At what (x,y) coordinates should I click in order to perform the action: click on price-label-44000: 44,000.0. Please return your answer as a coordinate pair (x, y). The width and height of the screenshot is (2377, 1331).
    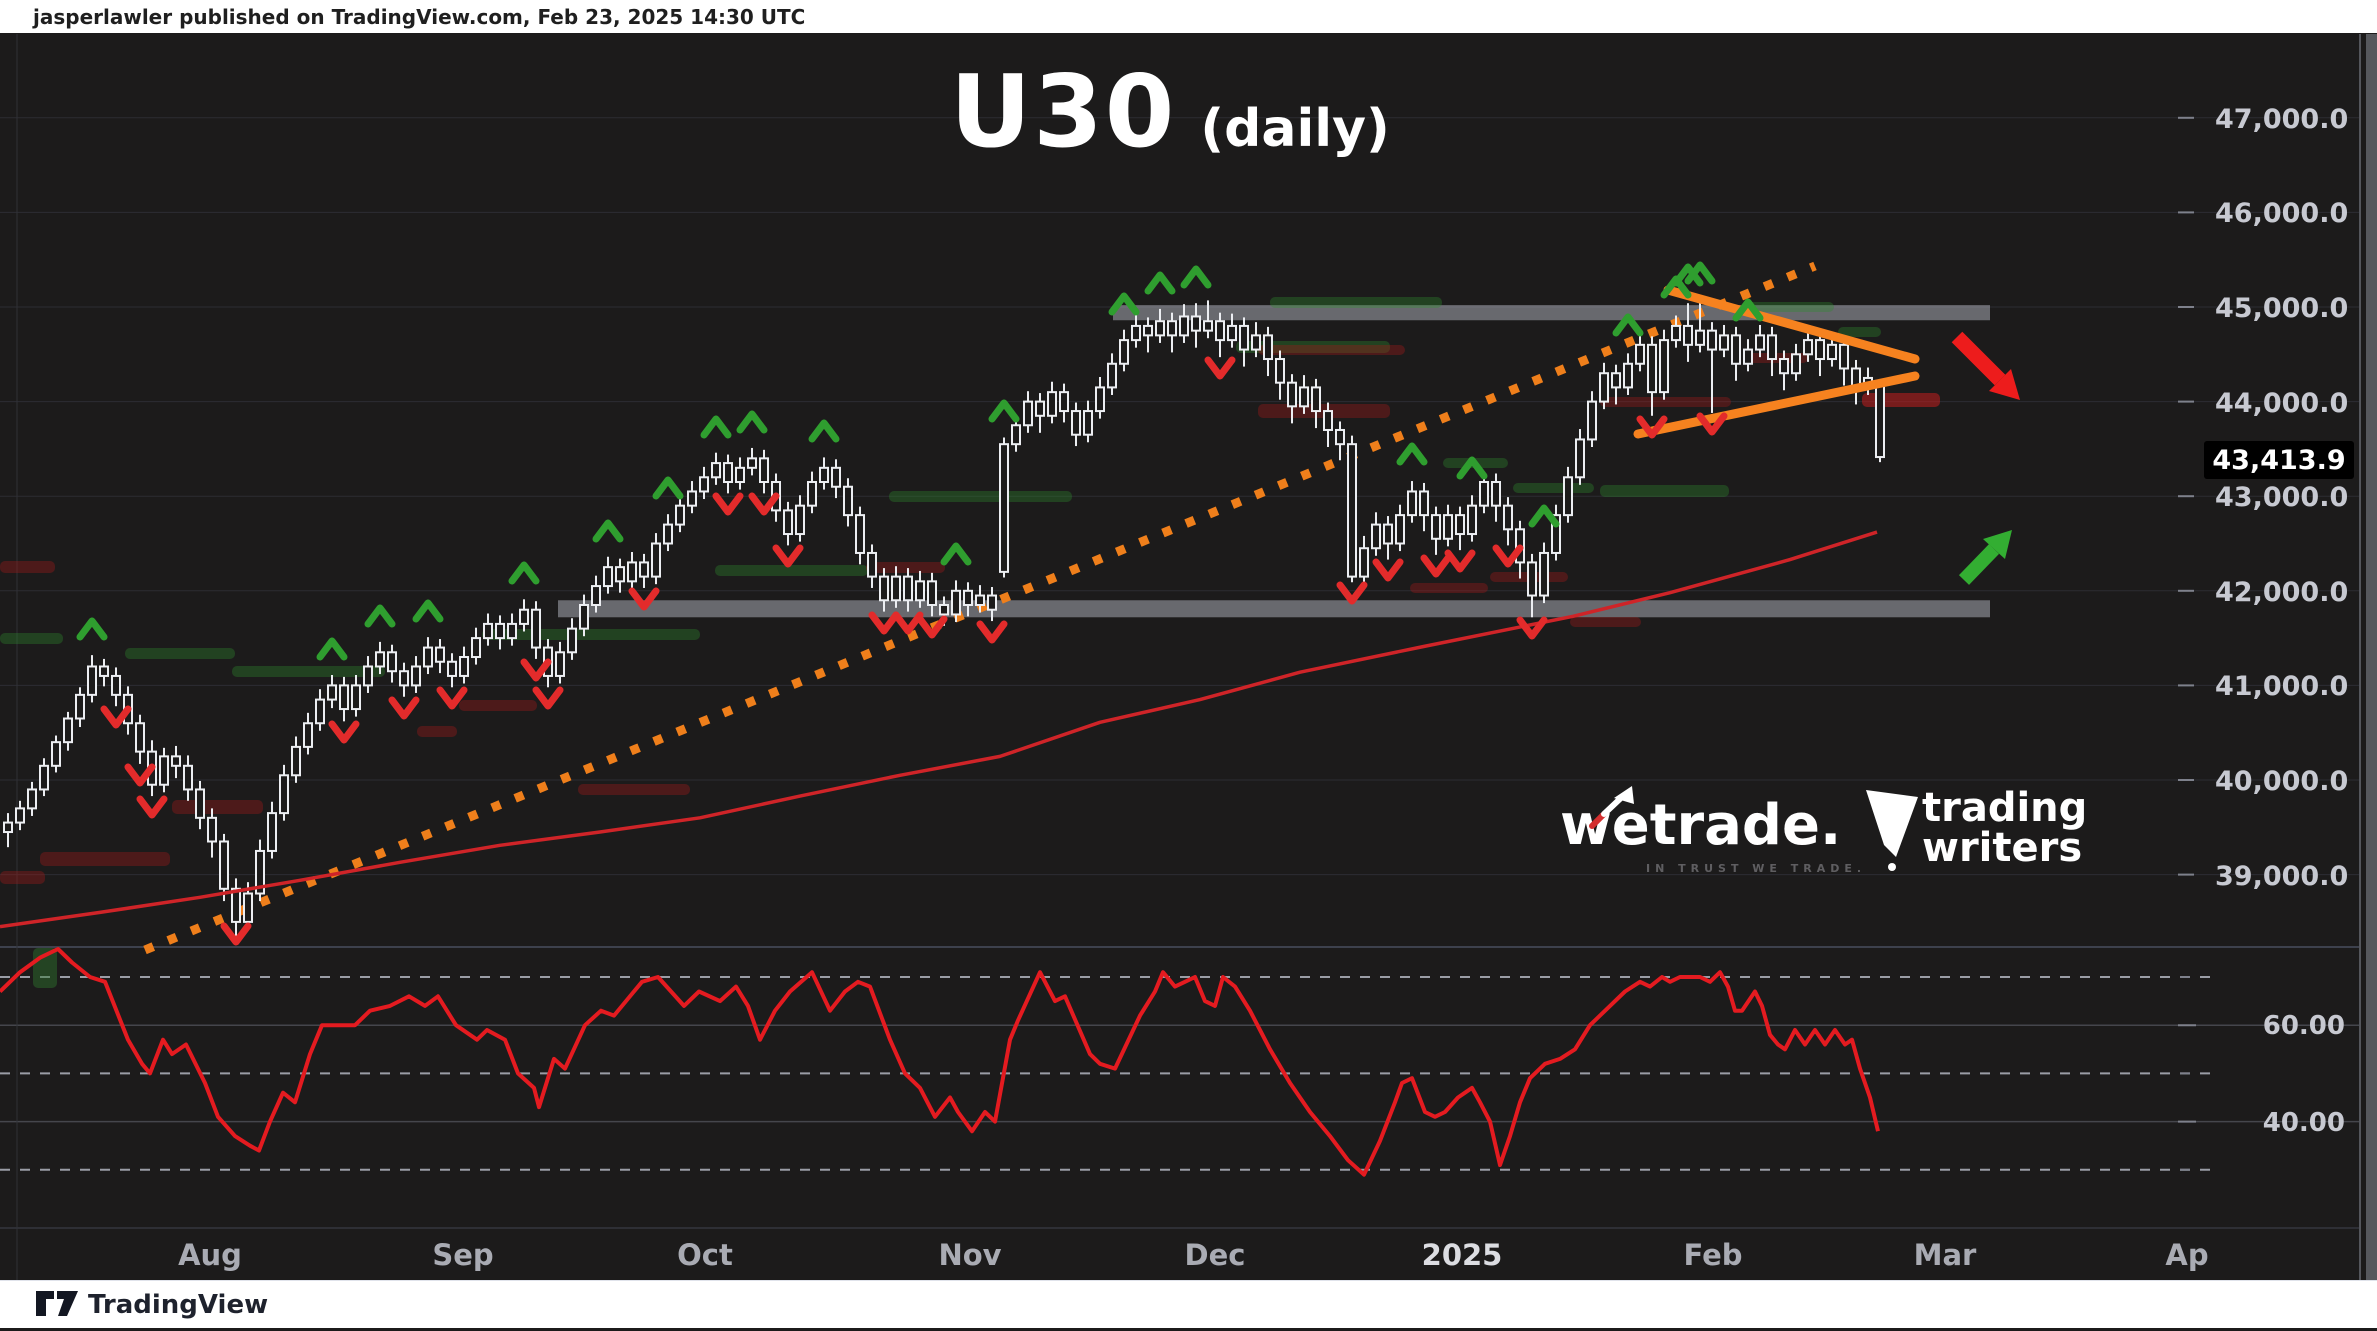
    Looking at the image, I should click on (2282, 403).